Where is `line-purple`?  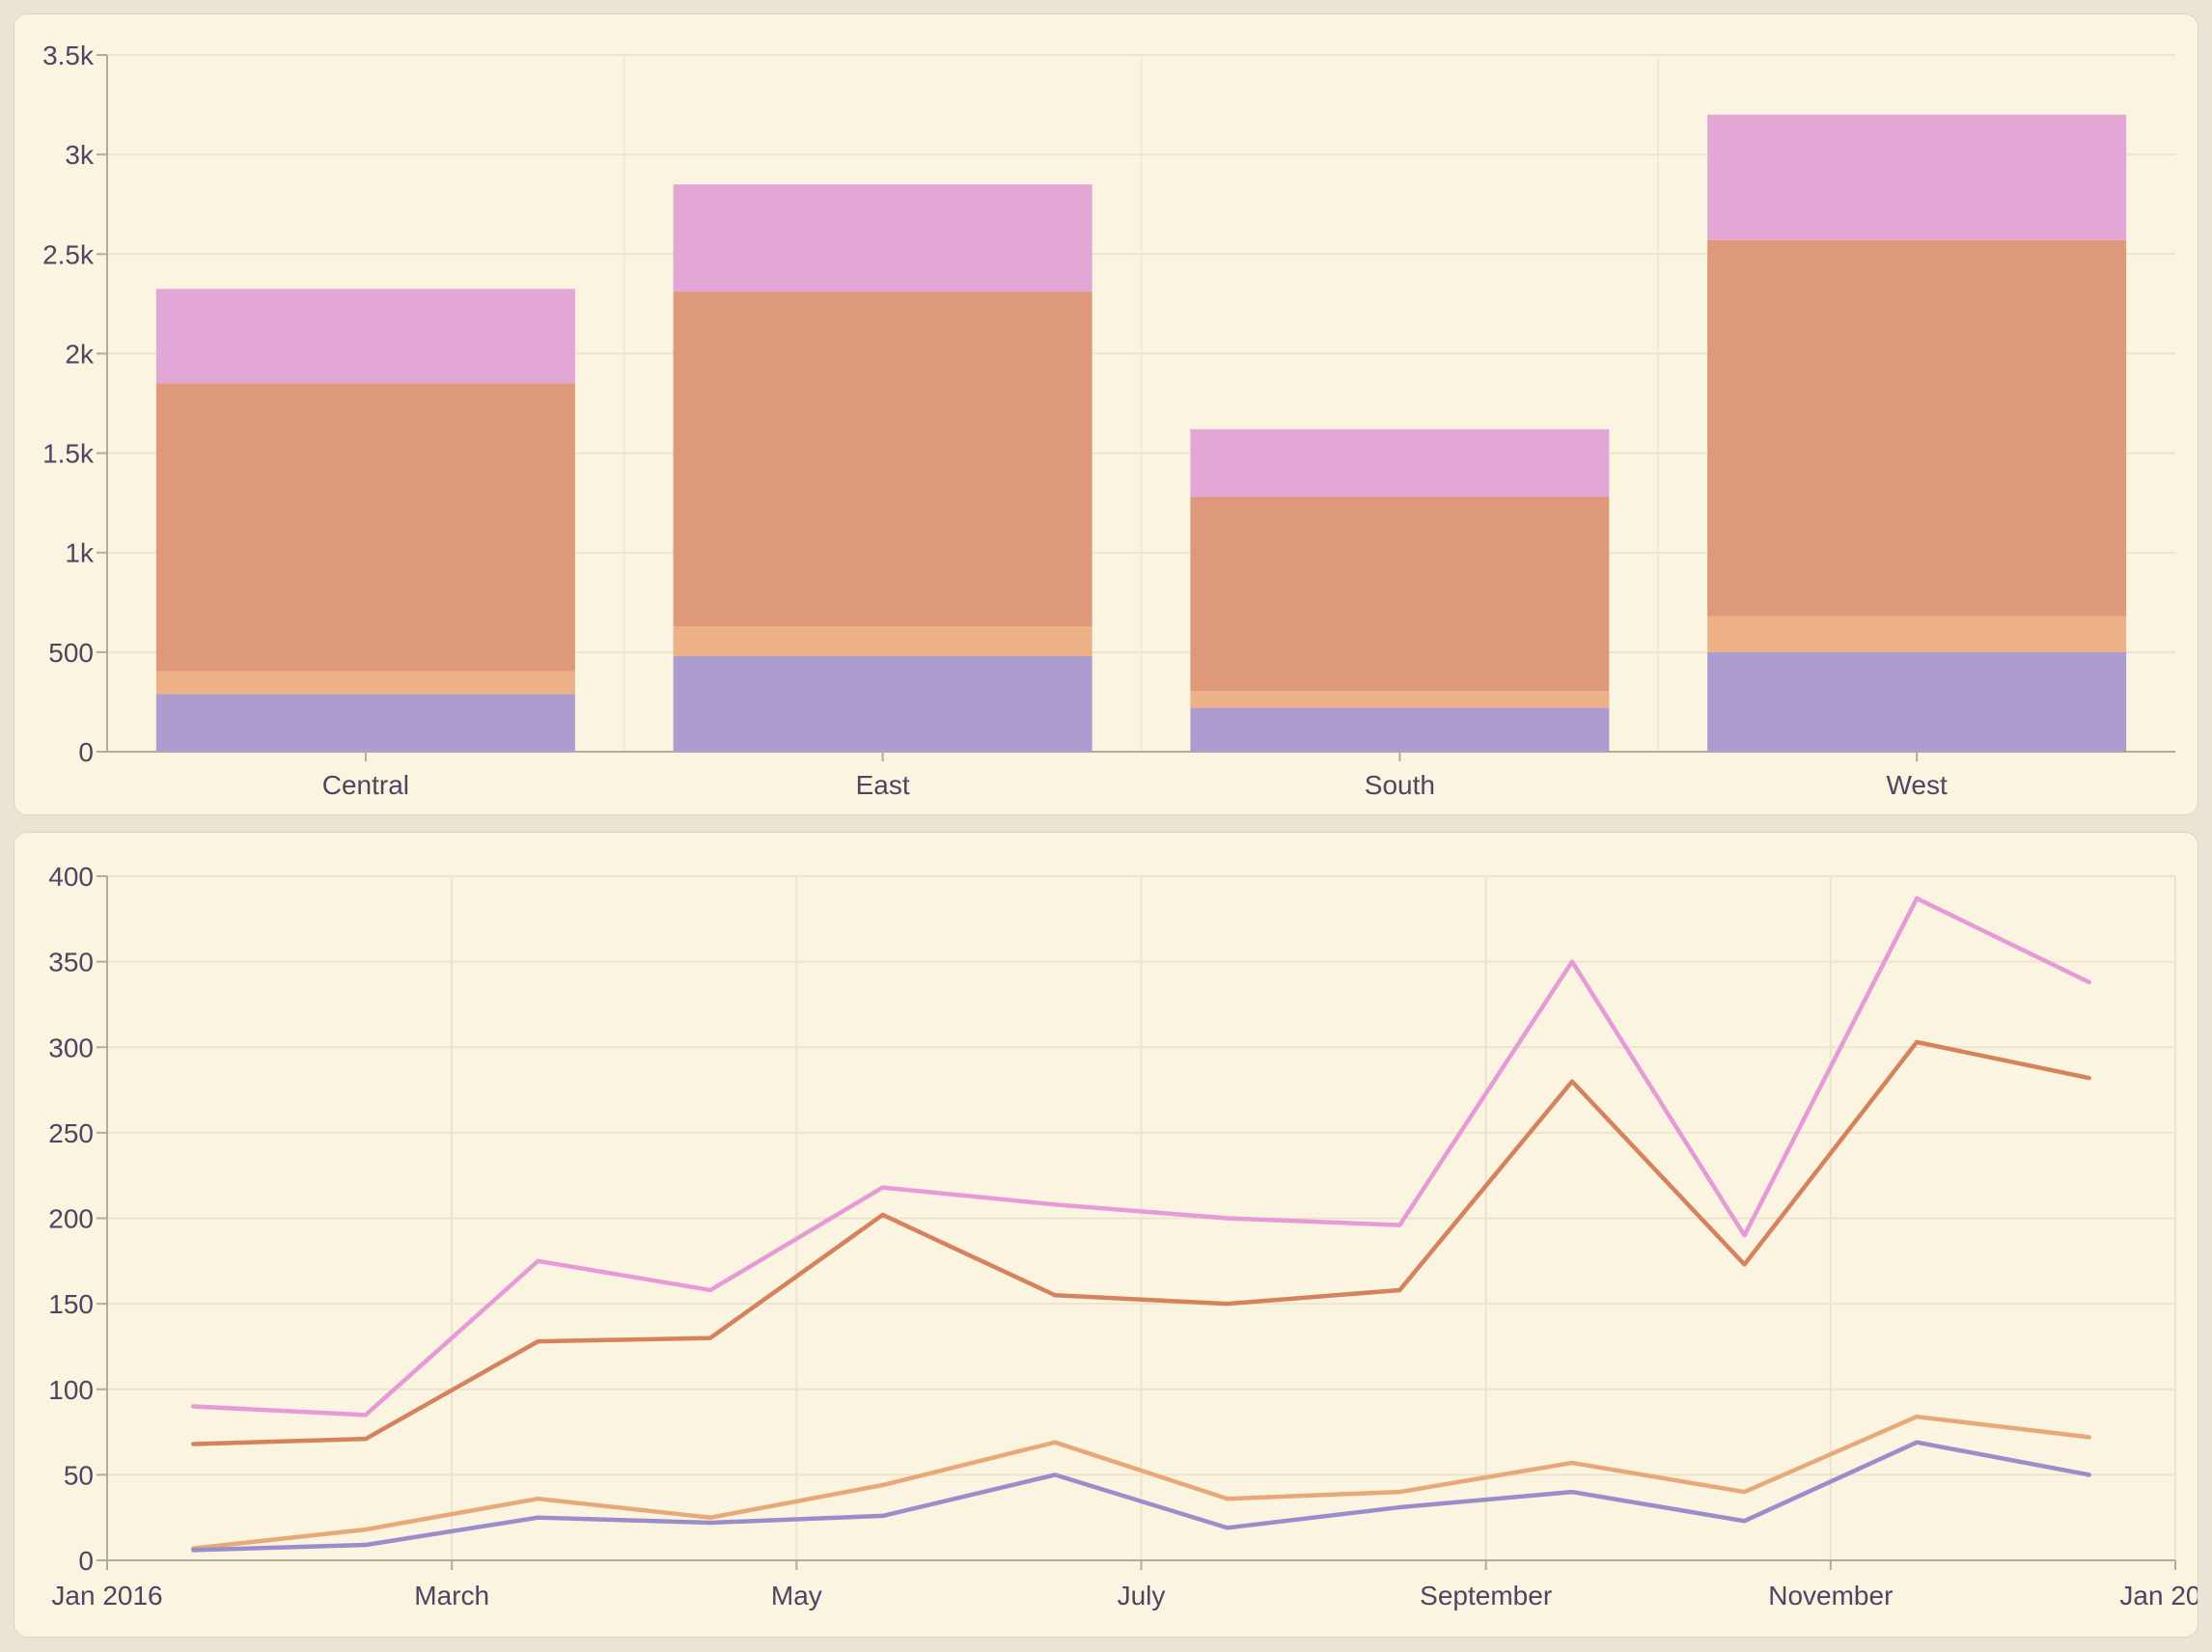 line-purple is located at coordinates (1141, 1496).